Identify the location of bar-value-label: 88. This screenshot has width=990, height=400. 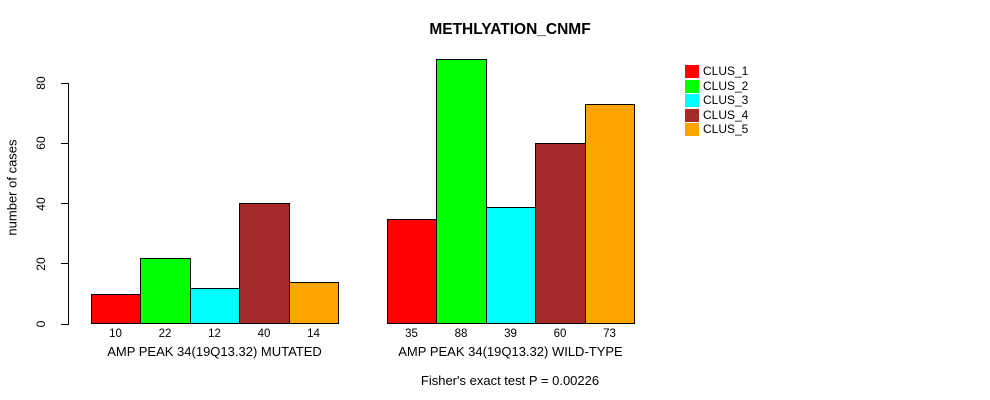
(461, 334).